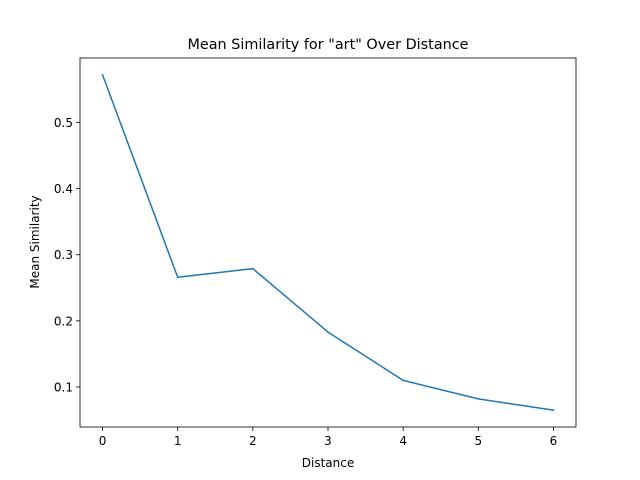 The width and height of the screenshot is (640, 480). Describe the element at coordinates (327, 45) in the screenshot. I see `chart-title: Mean Similarity for "art" Over Distance` at that location.